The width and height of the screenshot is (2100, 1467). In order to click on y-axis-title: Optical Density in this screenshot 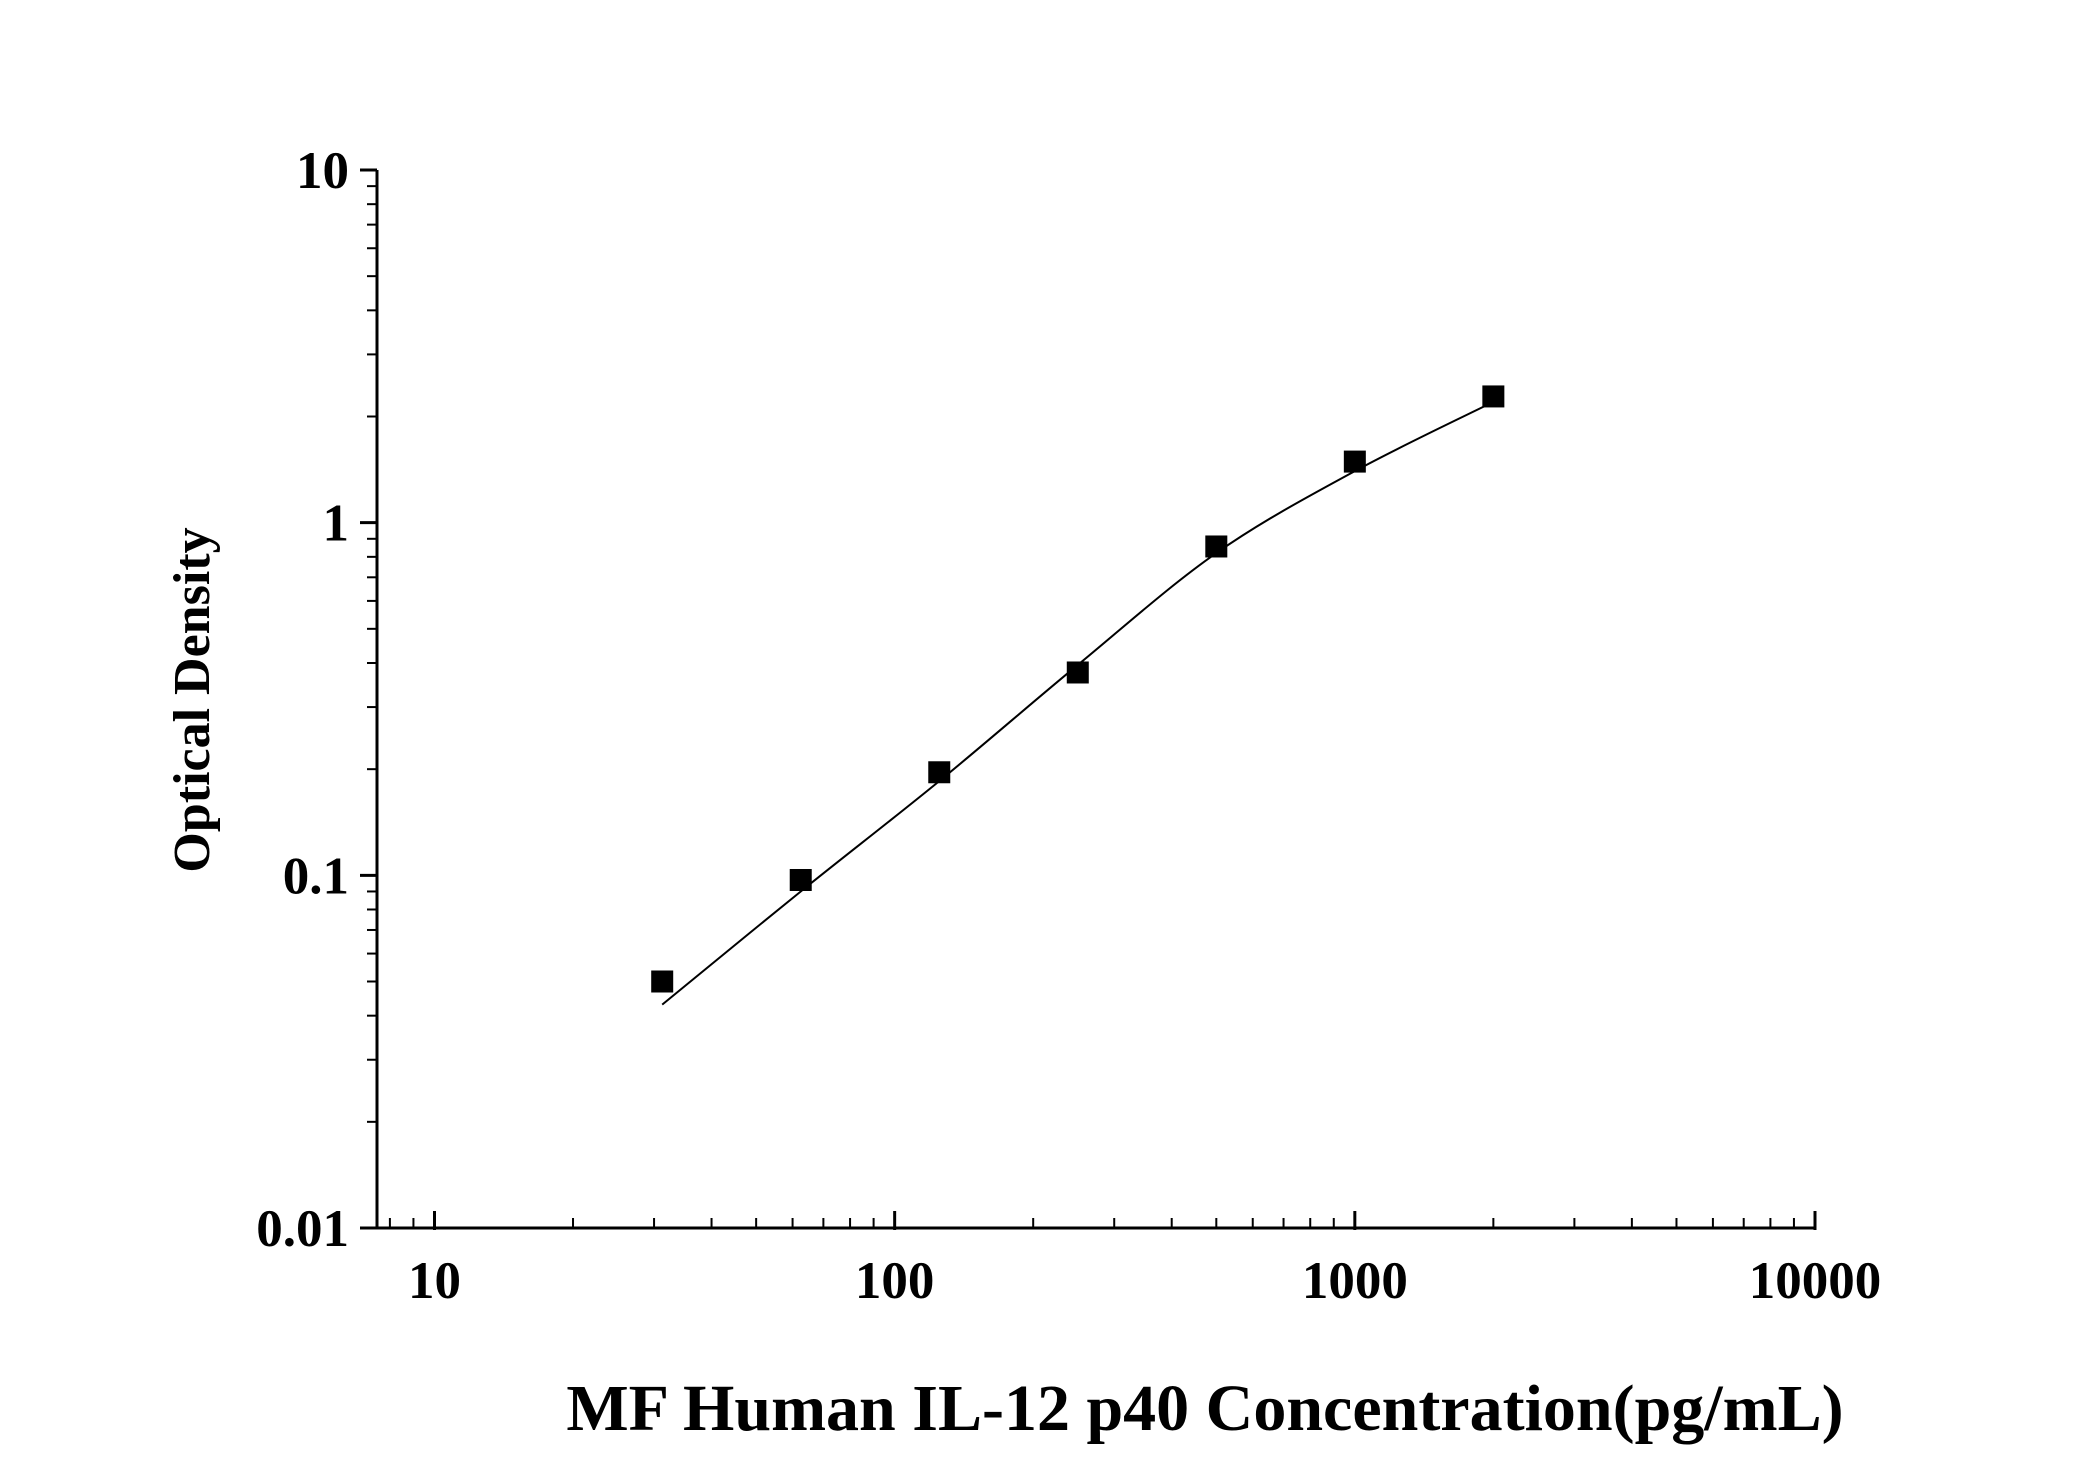, I will do `click(192, 699)`.